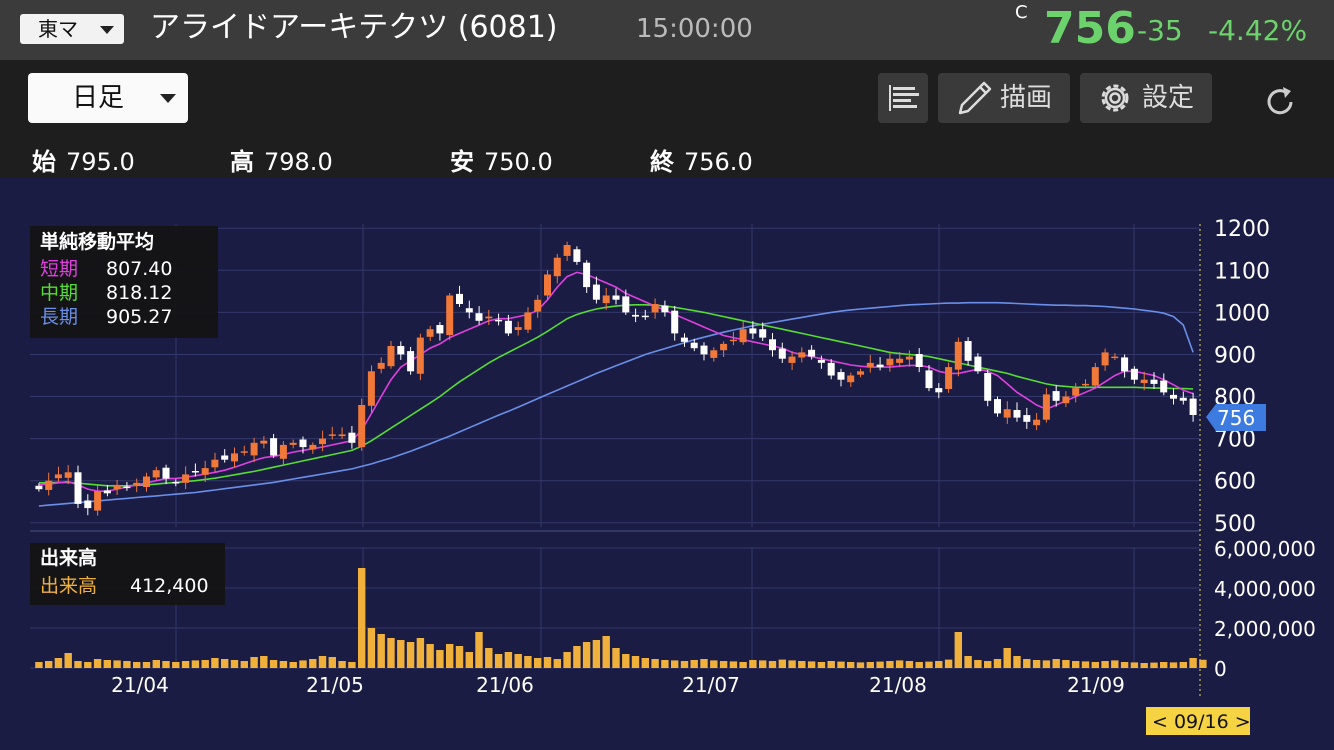 This screenshot has height=750, width=1334. What do you see at coordinates (1168, 98) in the screenshot?
I see `settings-label: 設定` at bounding box center [1168, 98].